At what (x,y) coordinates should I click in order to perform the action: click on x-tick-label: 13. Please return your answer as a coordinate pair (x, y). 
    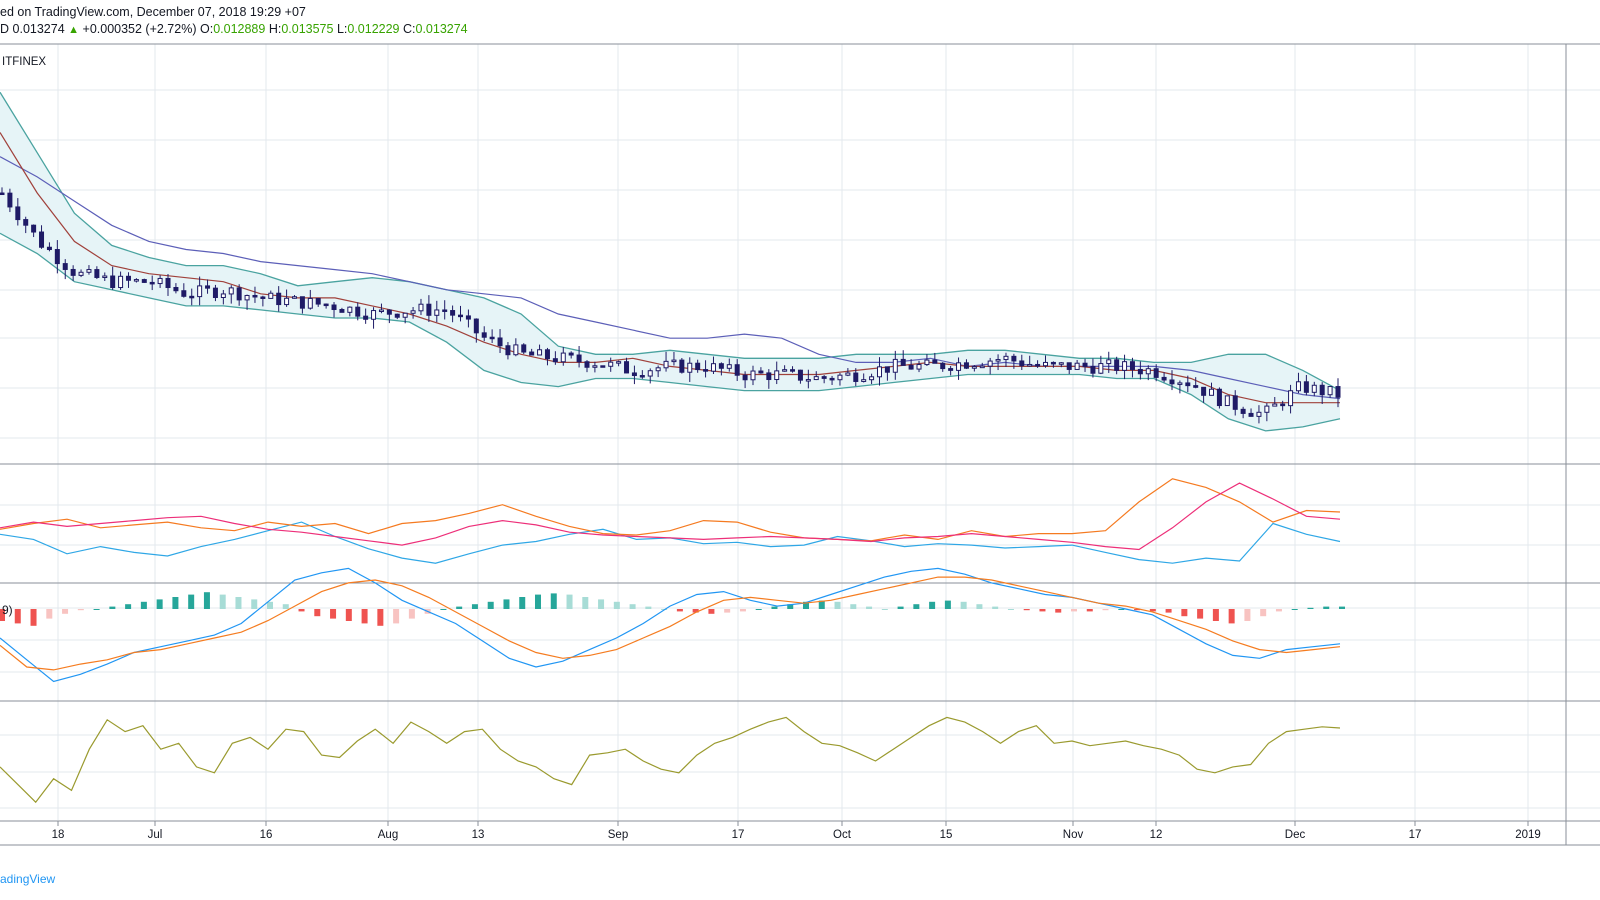
    Looking at the image, I should click on (478, 835).